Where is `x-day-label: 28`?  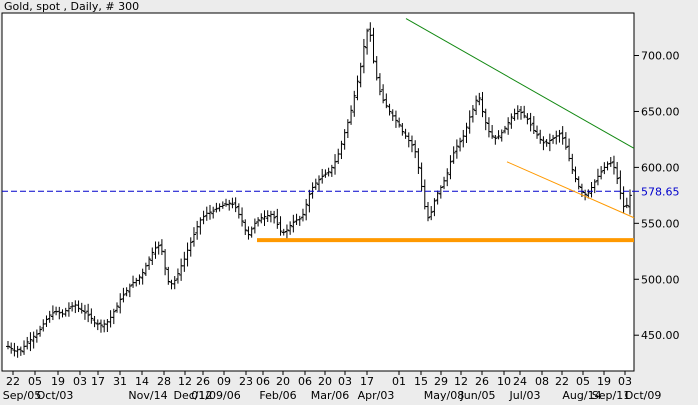
x-day-label: 28 is located at coordinates (164, 381).